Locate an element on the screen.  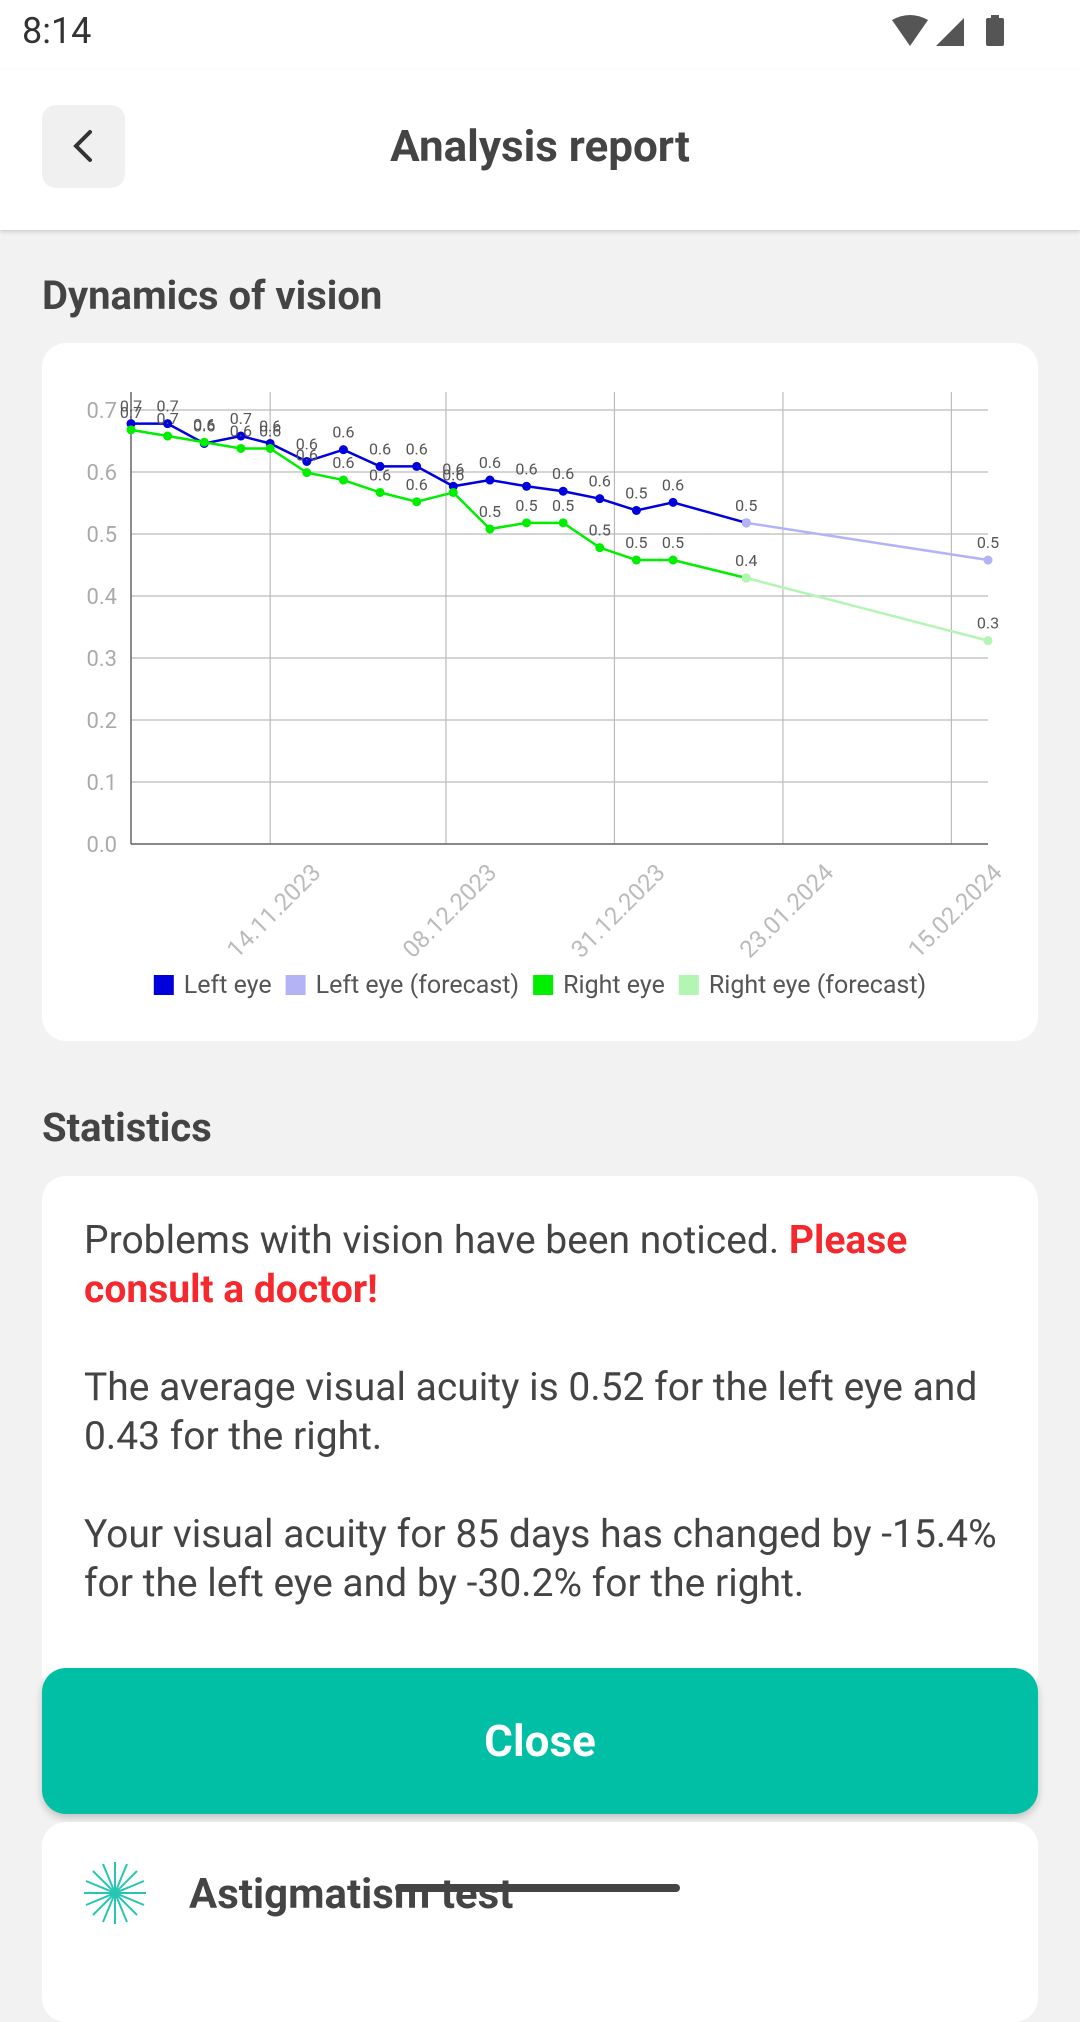
y-tick-label: 0.3 is located at coordinates (101, 659).